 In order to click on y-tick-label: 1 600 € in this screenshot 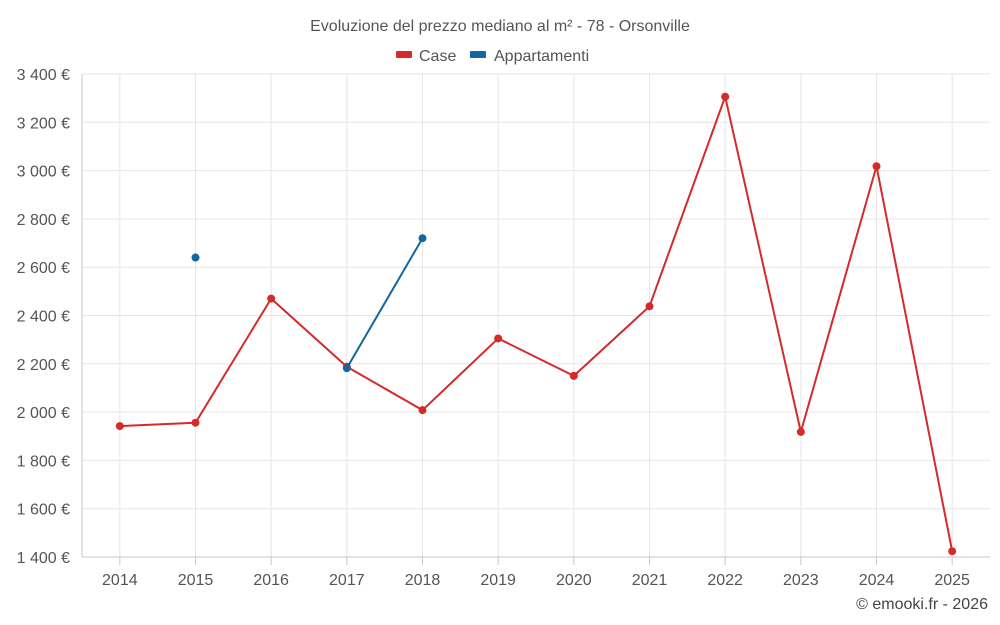, I will do `click(43, 510)`.